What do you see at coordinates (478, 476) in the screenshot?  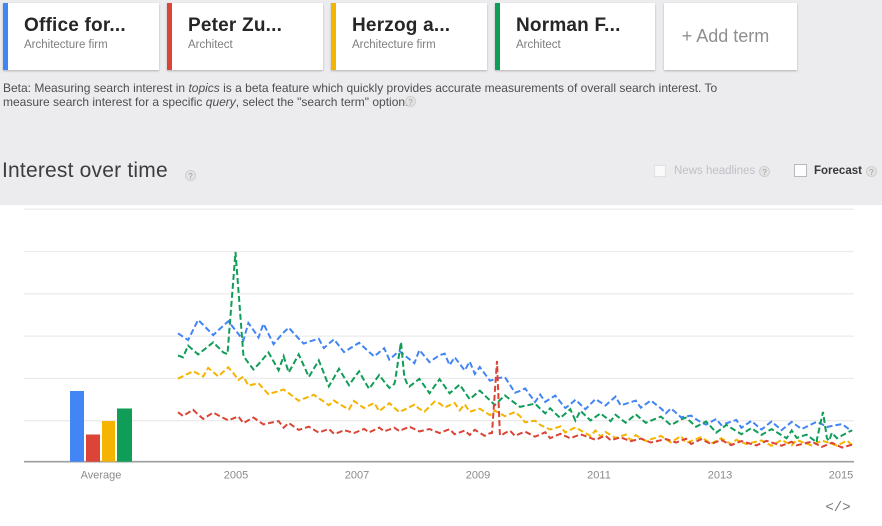 I see `svg-text: 2009` at bounding box center [478, 476].